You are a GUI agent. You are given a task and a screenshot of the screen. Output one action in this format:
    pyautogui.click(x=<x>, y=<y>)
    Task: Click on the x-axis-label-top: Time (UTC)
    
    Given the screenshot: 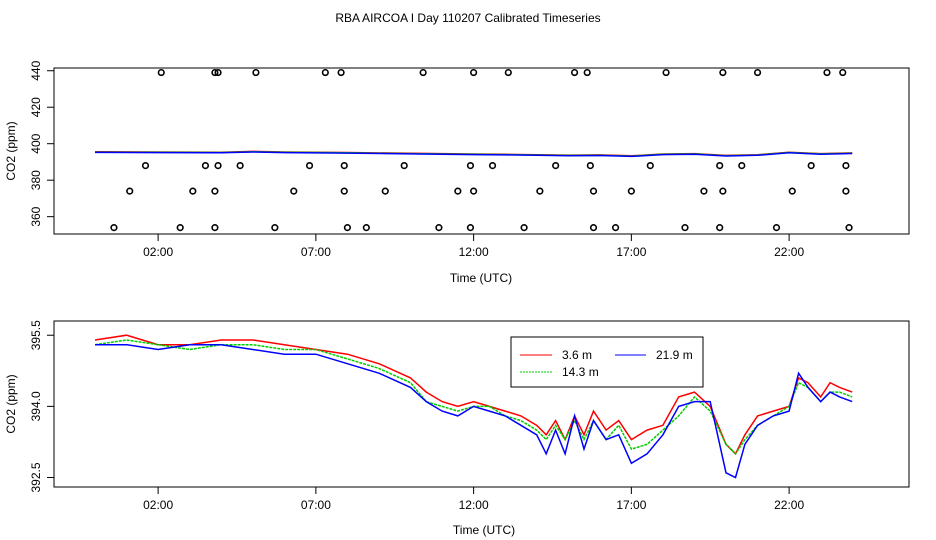 What is the action you would take?
    pyautogui.click(x=481, y=278)
    